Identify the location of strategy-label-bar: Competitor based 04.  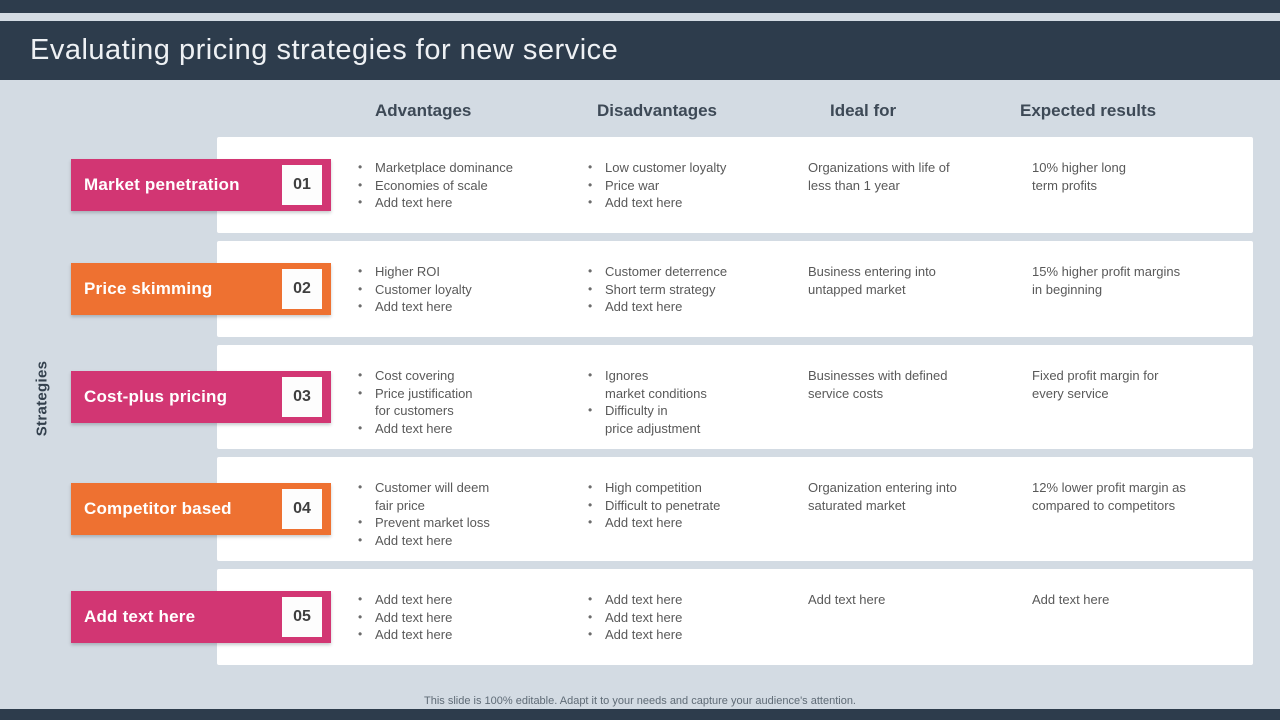
(201, 509).